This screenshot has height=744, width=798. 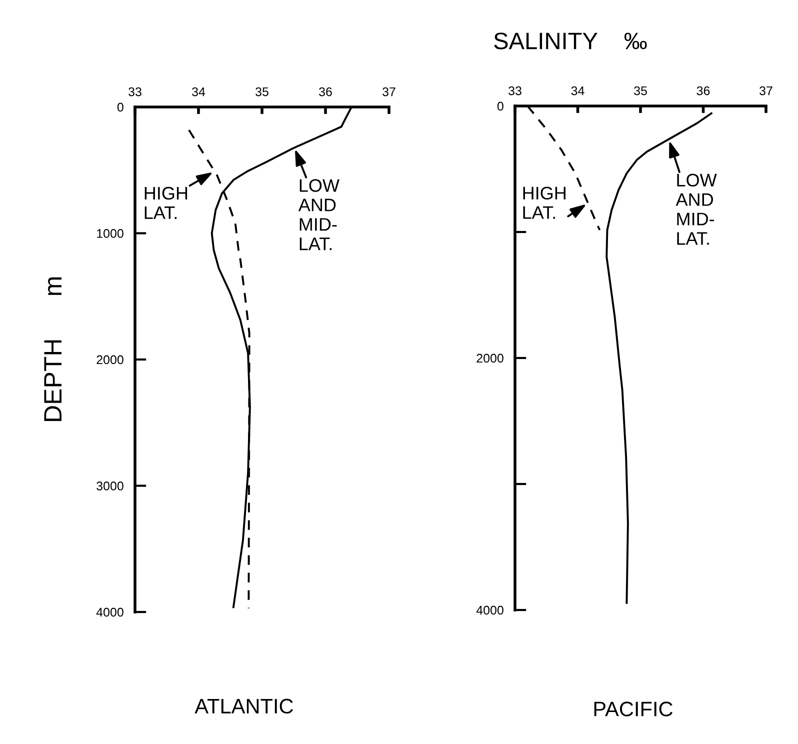 What do you see at coordinates (53, 349) in the screenshot?
I see `y-axis-title: DEPTH m` at bounding box center [53, 349].